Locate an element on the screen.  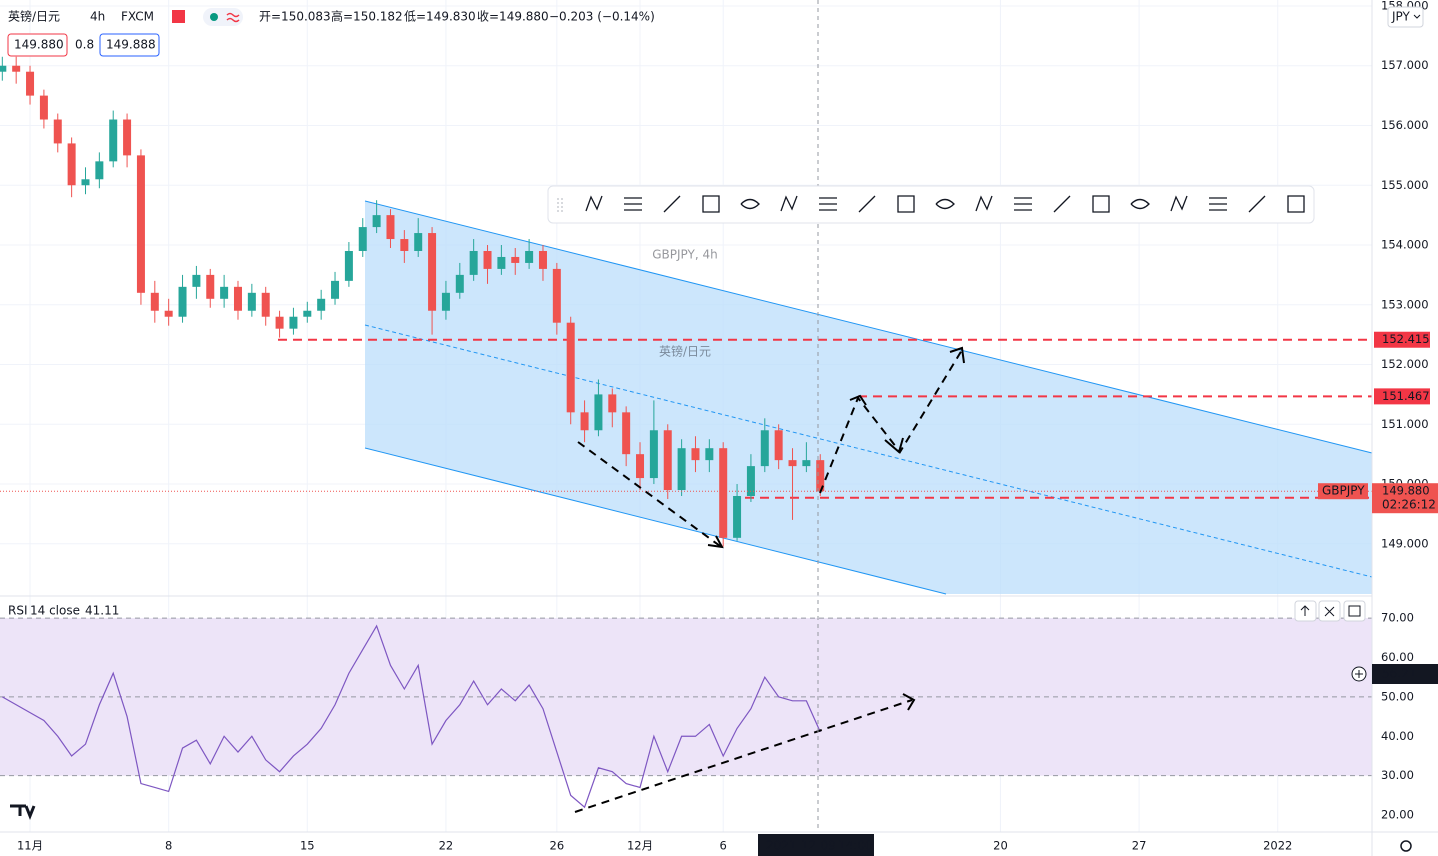
crosshair-time-box is located at coordinates (816, 845).